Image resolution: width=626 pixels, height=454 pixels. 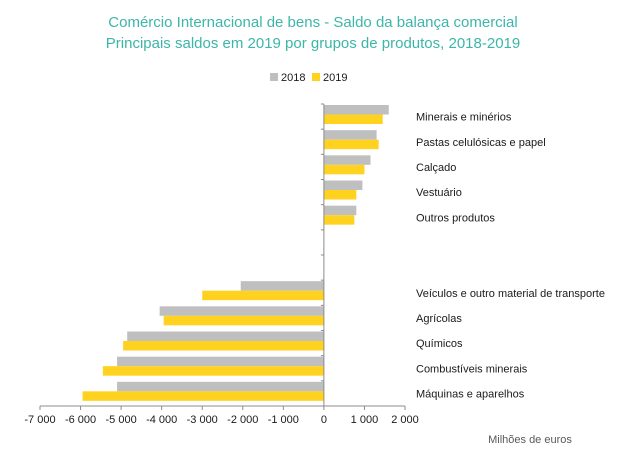 What do you see at coordinates (530, 440) in the screenshot?
I see `x-axis-unit-label: Milhões de euros` at bounding box center [530, 440].